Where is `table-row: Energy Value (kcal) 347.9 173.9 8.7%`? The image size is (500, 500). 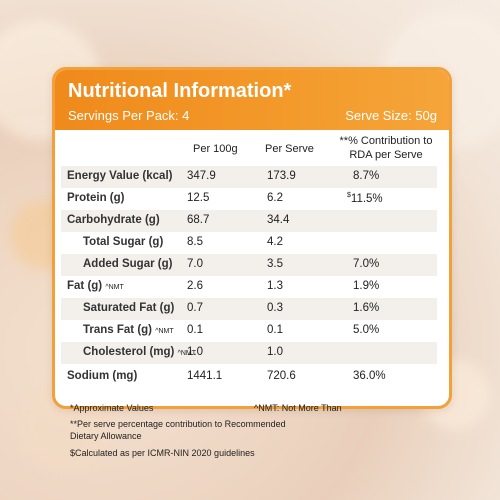 table-row: Energy Value (kcal) 347.9 173.9 8.7% is located at coordinates (249, 177).